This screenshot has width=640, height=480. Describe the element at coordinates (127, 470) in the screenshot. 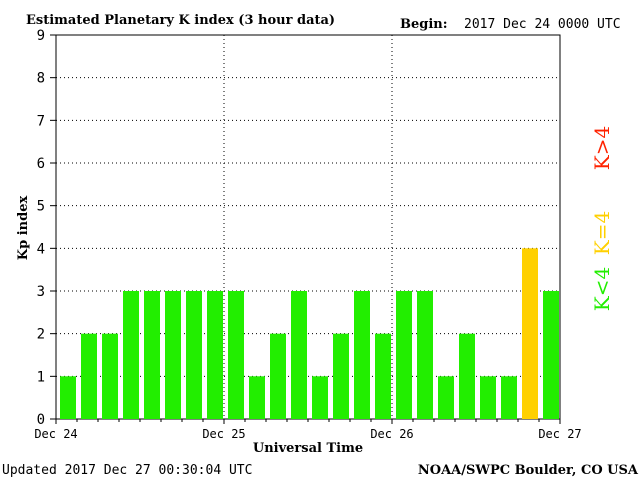

I see `footer-updated: Updated 2017 Dec 27 00:30:04 UTC` at that location.